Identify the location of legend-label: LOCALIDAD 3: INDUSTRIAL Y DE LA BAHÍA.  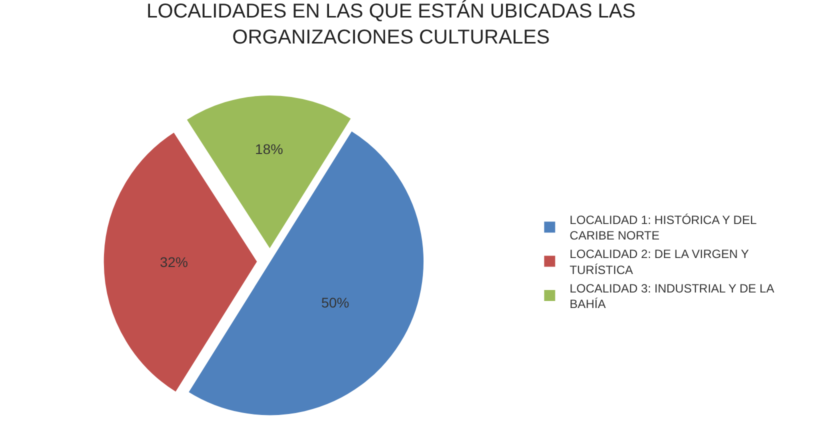
(672, 296).